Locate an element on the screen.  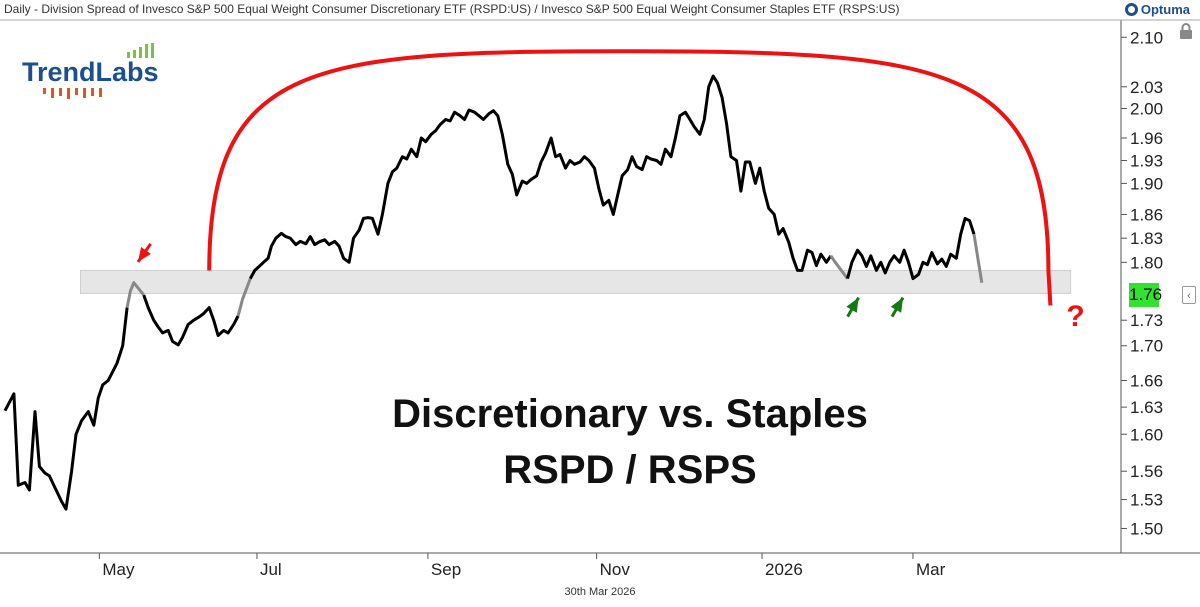
y-tick-label: 1.90 is located at coordinates (1146, 183).